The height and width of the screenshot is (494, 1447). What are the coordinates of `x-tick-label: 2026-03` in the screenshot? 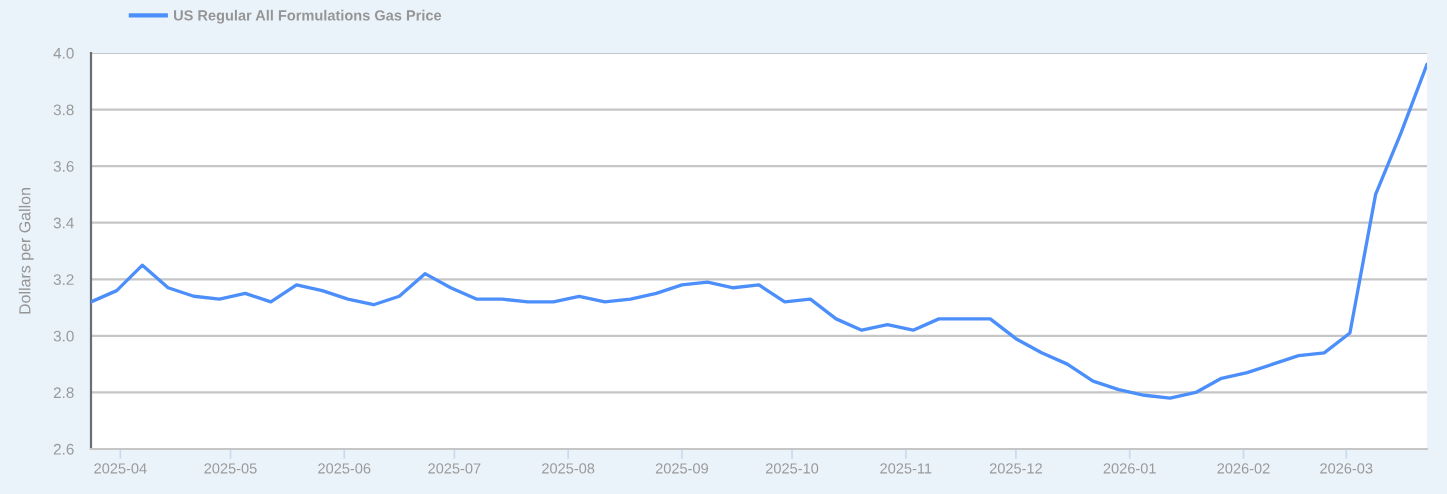 It's located at (1346, 468).